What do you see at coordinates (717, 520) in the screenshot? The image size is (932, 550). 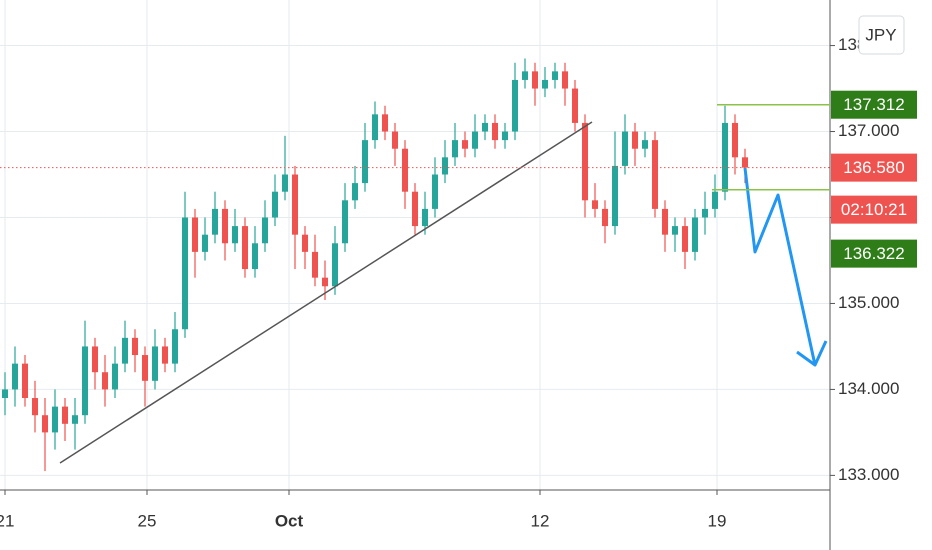 I see `x-tick-label: 19` at bounding box center [717, 520].